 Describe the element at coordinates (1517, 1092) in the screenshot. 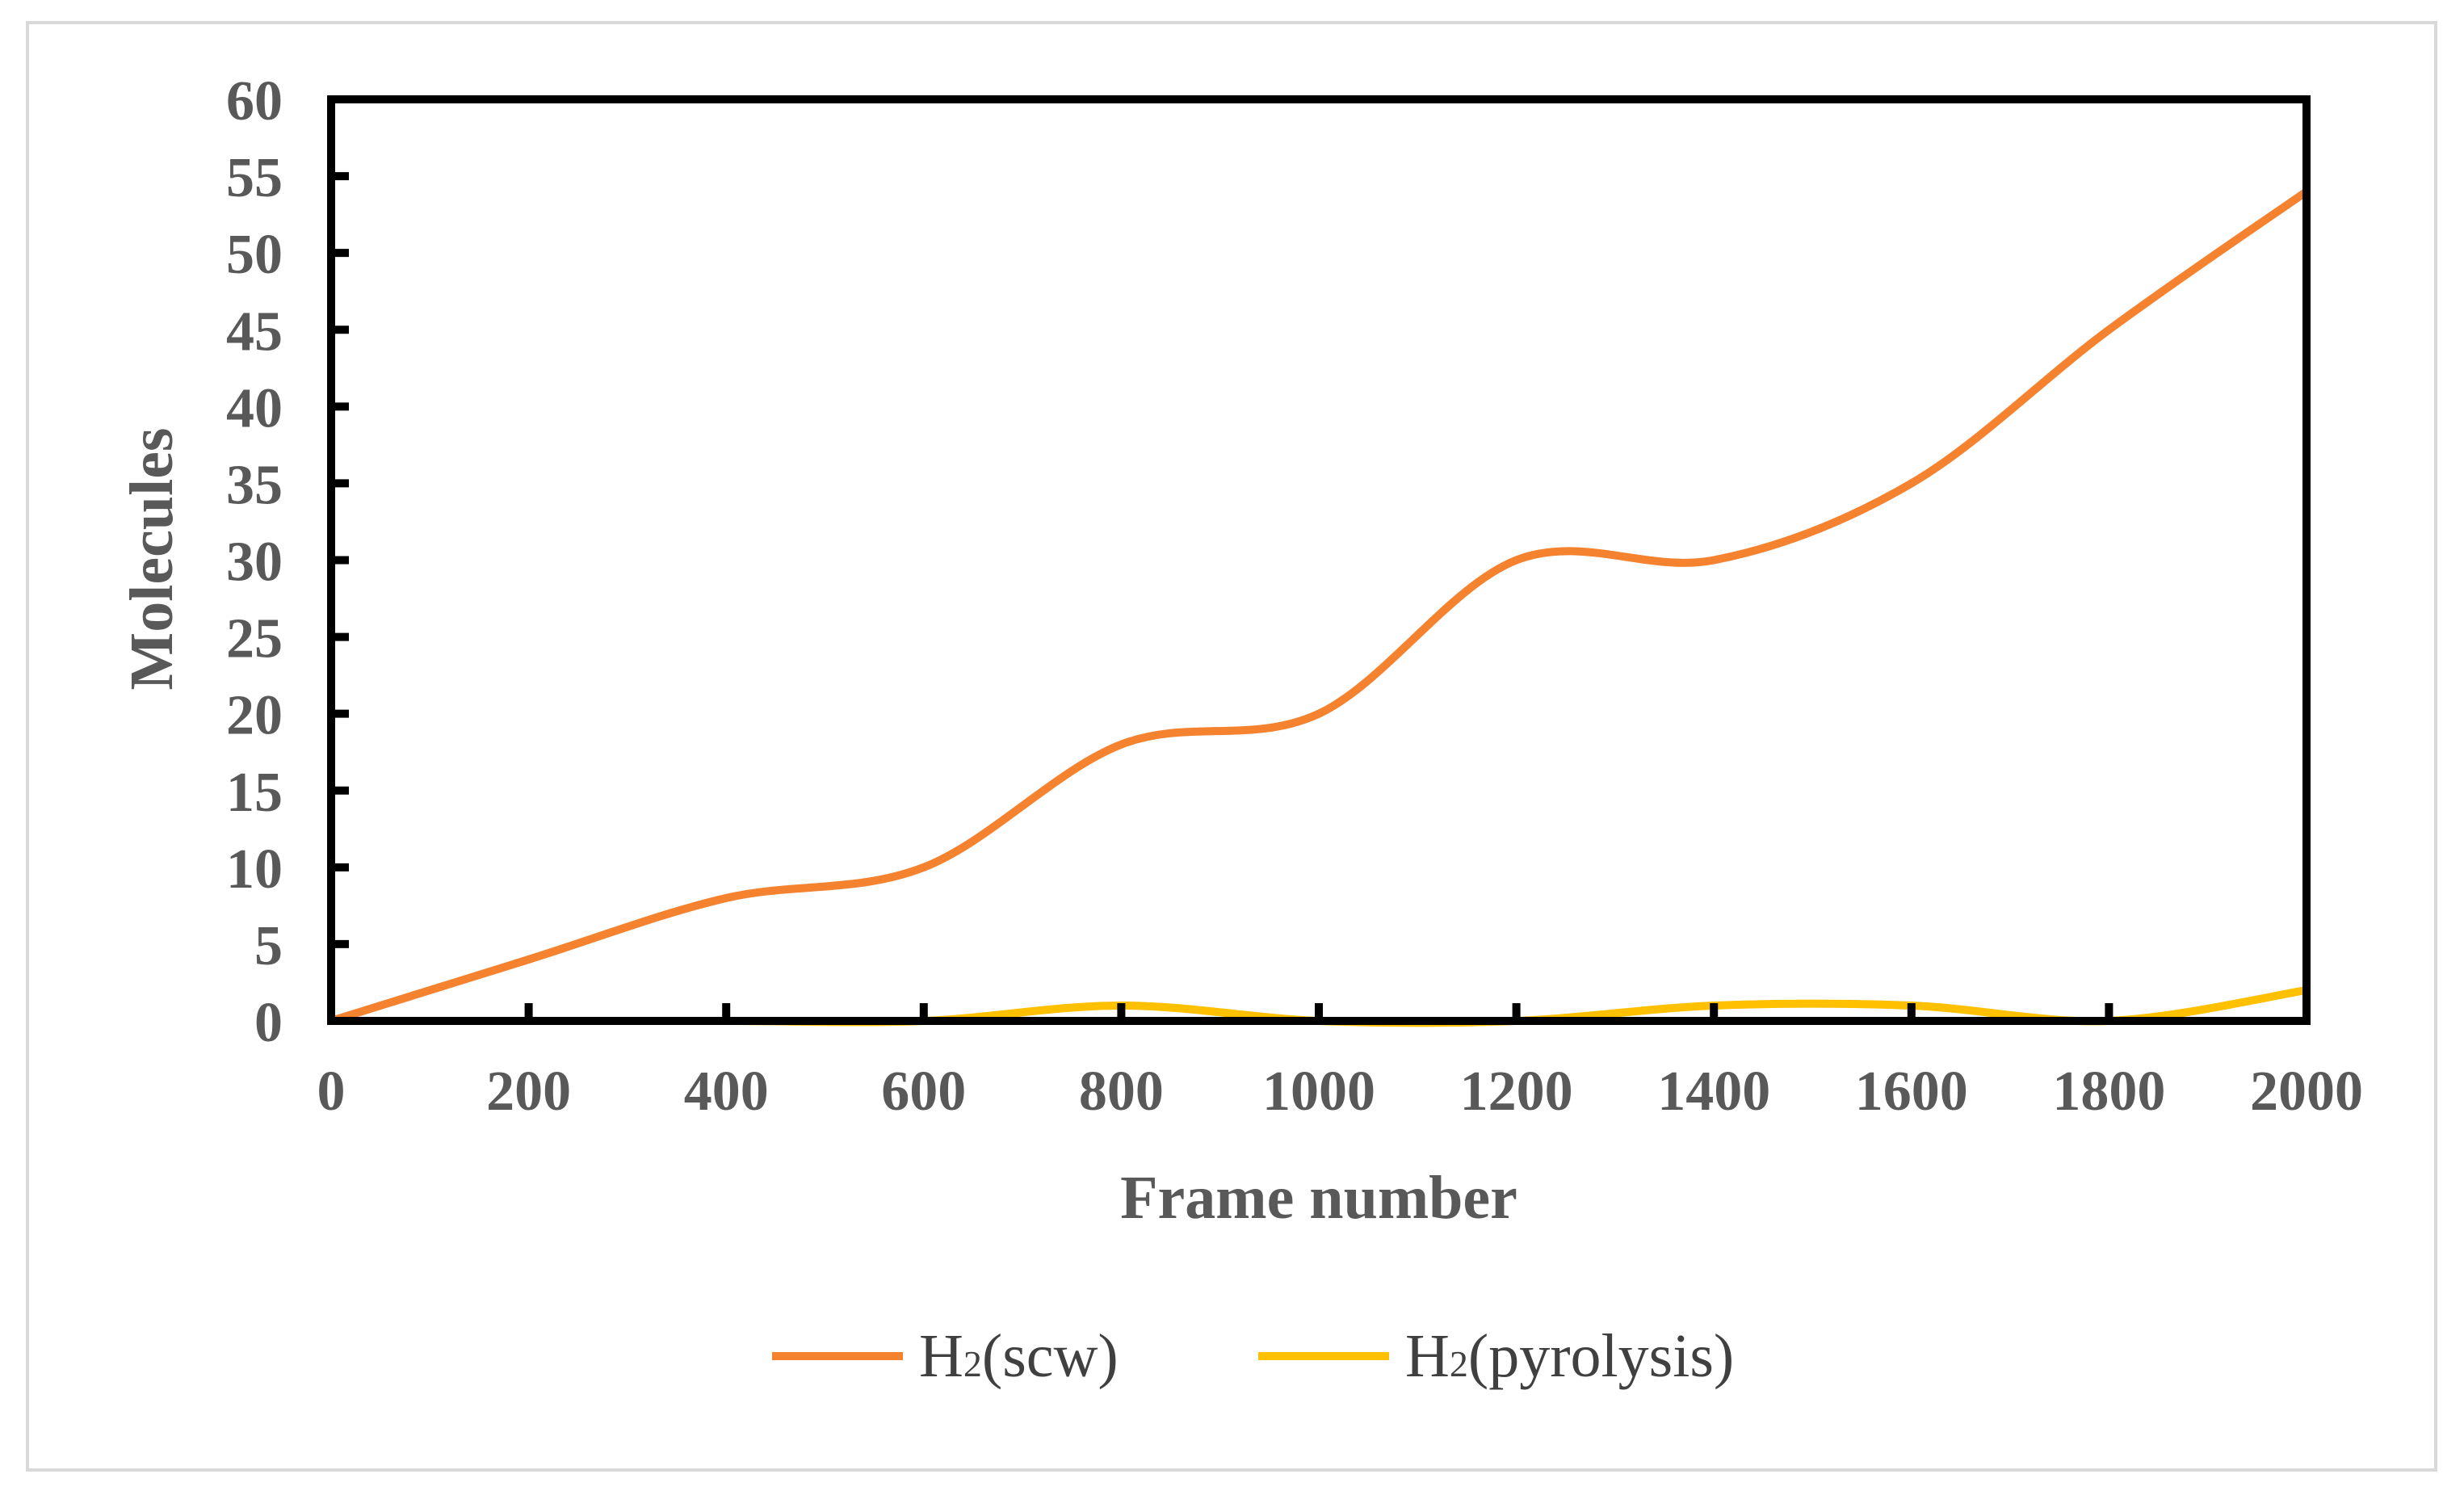

I see `x-tick-label: 1200` at that location.